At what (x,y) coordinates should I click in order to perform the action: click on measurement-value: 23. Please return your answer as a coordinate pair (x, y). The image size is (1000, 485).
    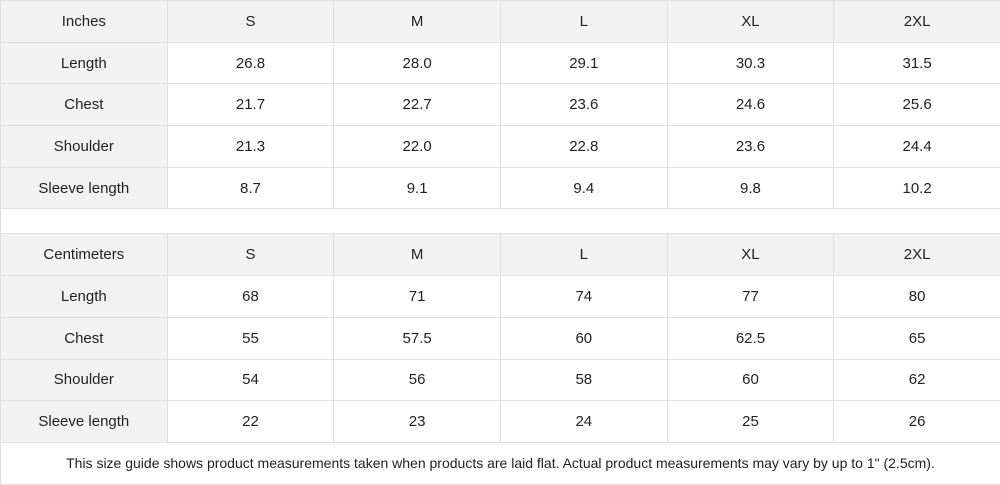
    Looking at the image, I should click on (417, 422).